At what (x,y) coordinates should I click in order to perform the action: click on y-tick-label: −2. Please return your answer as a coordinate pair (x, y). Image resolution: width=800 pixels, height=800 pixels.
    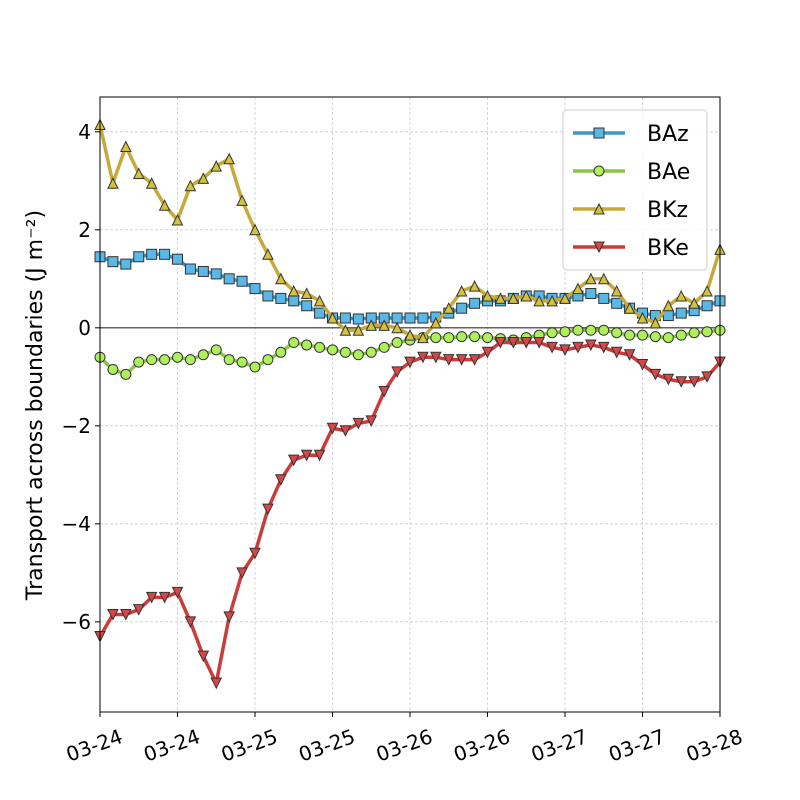
    Looking at the image, I should click on (76, 426).